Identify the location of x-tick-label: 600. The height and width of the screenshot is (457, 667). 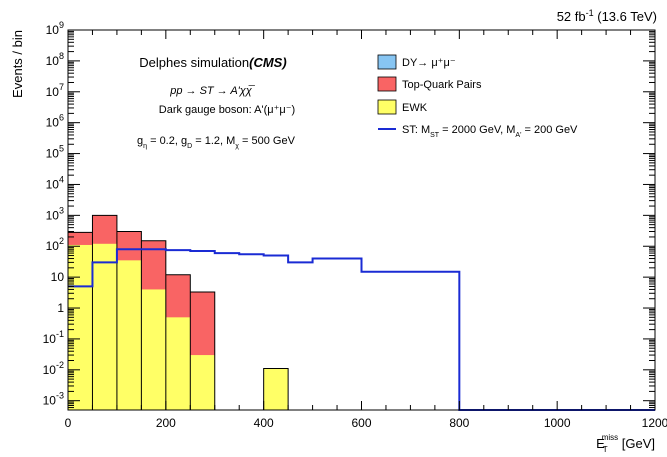
(361, 423).